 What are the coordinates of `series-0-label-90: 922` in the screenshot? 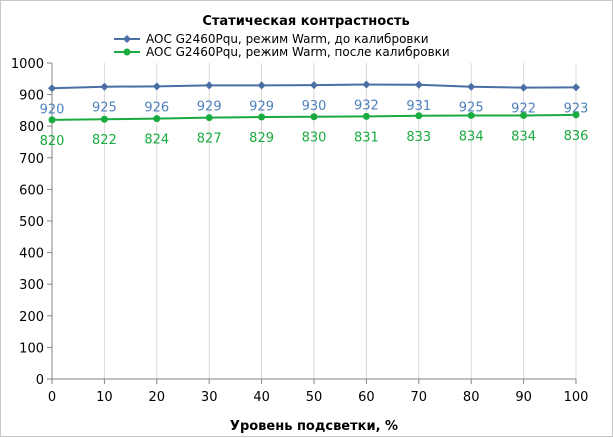 It's located at (523, 109).